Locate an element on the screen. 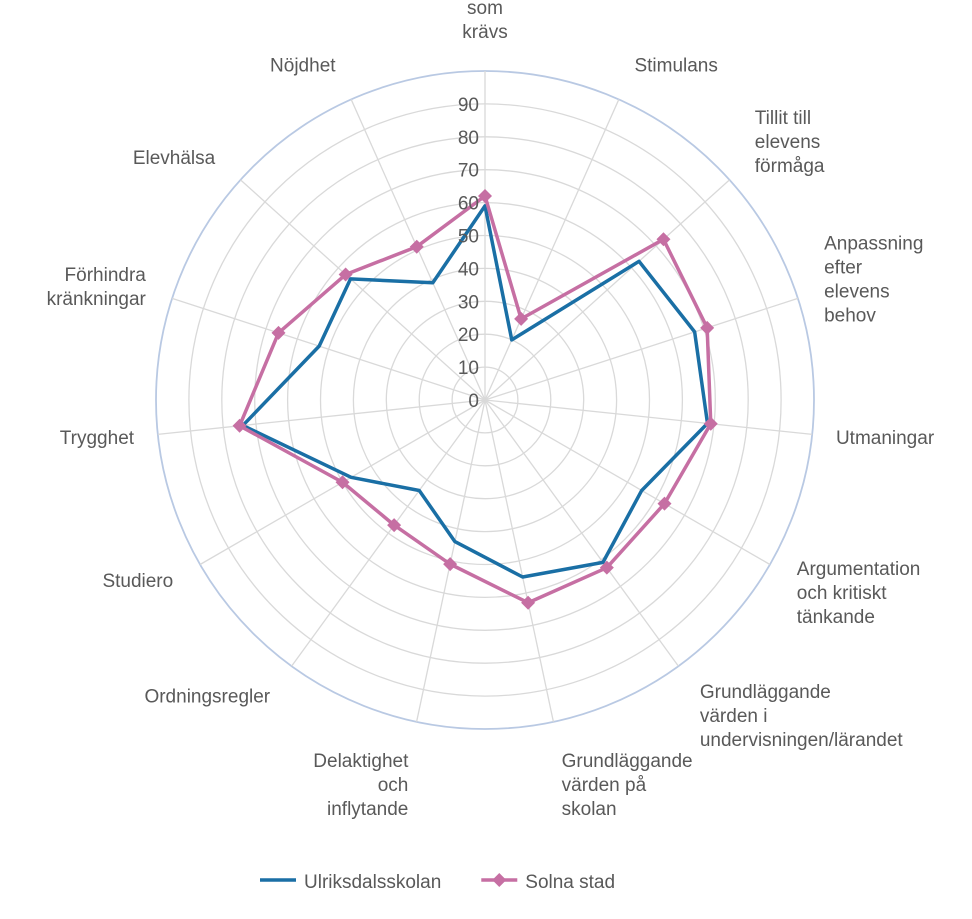 The height and width of the screenshot is (919, 972). legend-marker is located at coordinates (499, 880).